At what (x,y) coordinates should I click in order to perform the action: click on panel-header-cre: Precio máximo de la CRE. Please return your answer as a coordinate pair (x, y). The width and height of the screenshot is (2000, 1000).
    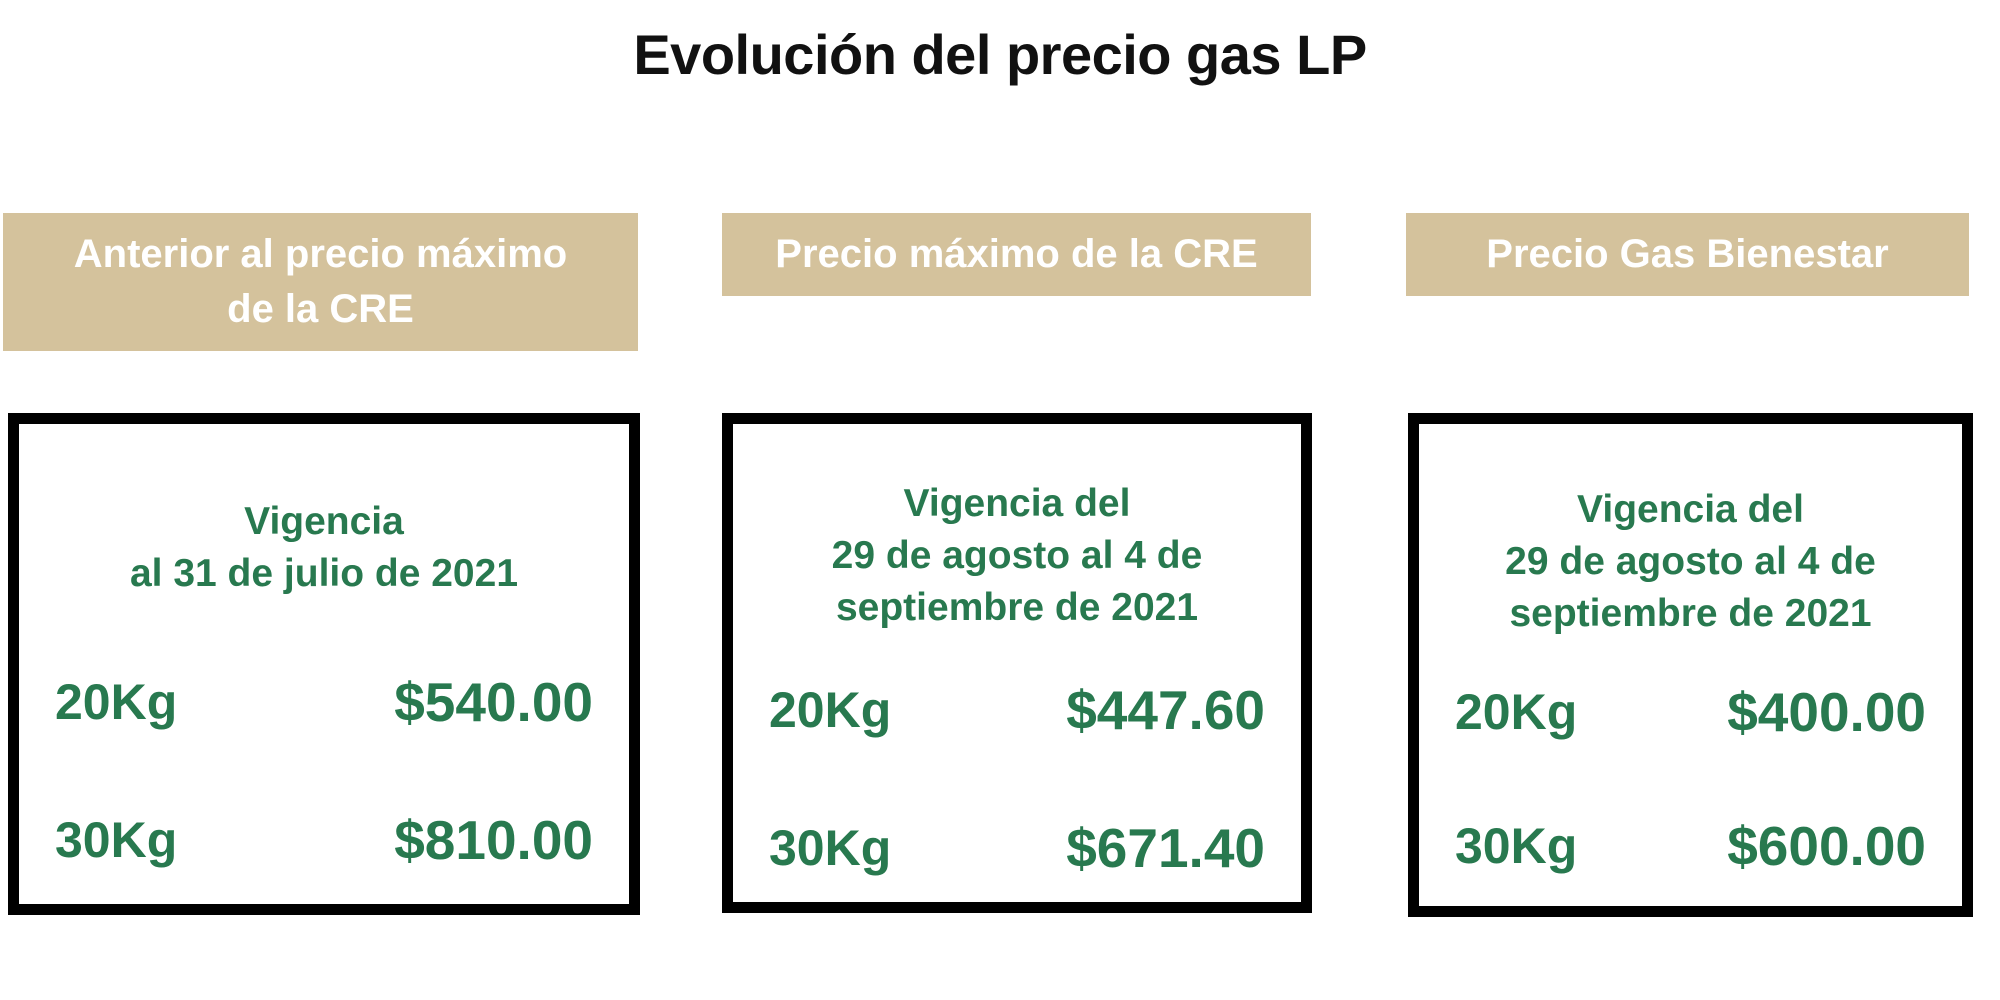
    Looking at the image, I should click on (1016, 254).